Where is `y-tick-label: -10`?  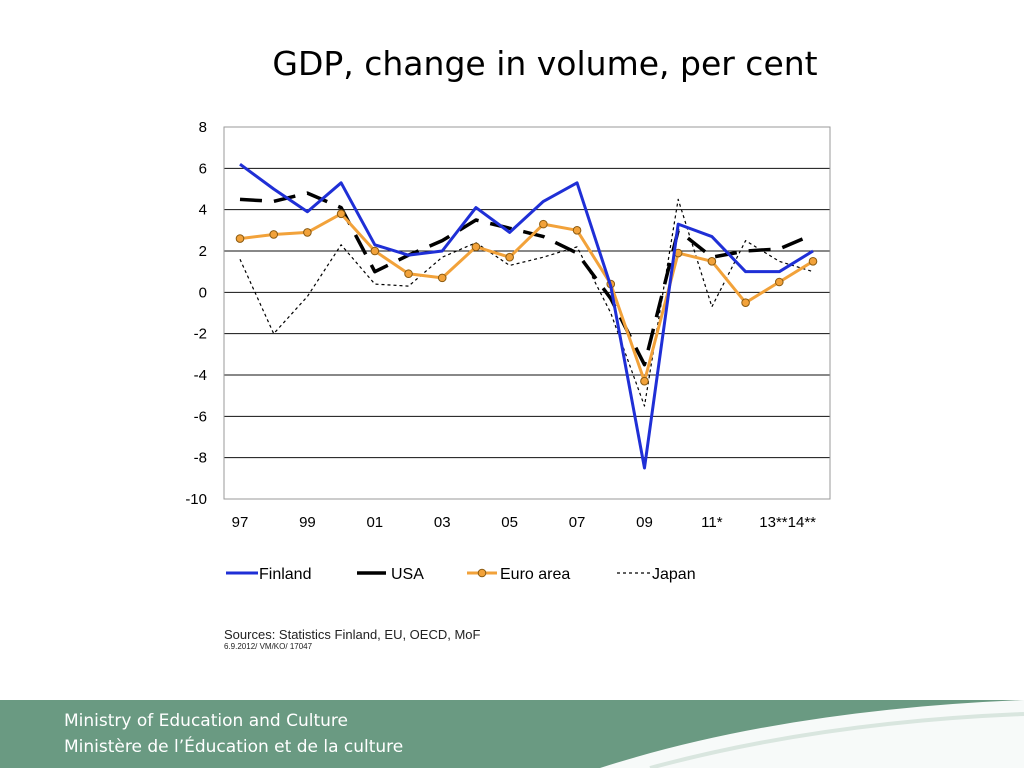 y-tick-label: -10 is located at coordinates (196, 499).